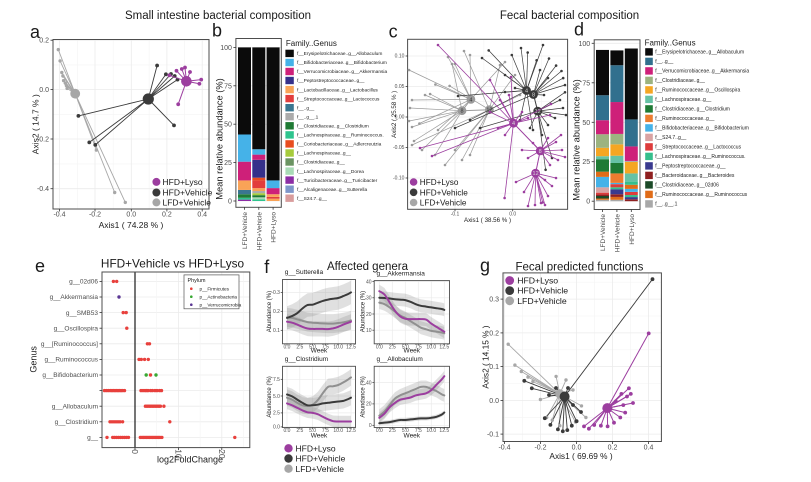 The width and height of the screenshot is (811, 482). I want to click on svg-text: 25, so click(586, 162).